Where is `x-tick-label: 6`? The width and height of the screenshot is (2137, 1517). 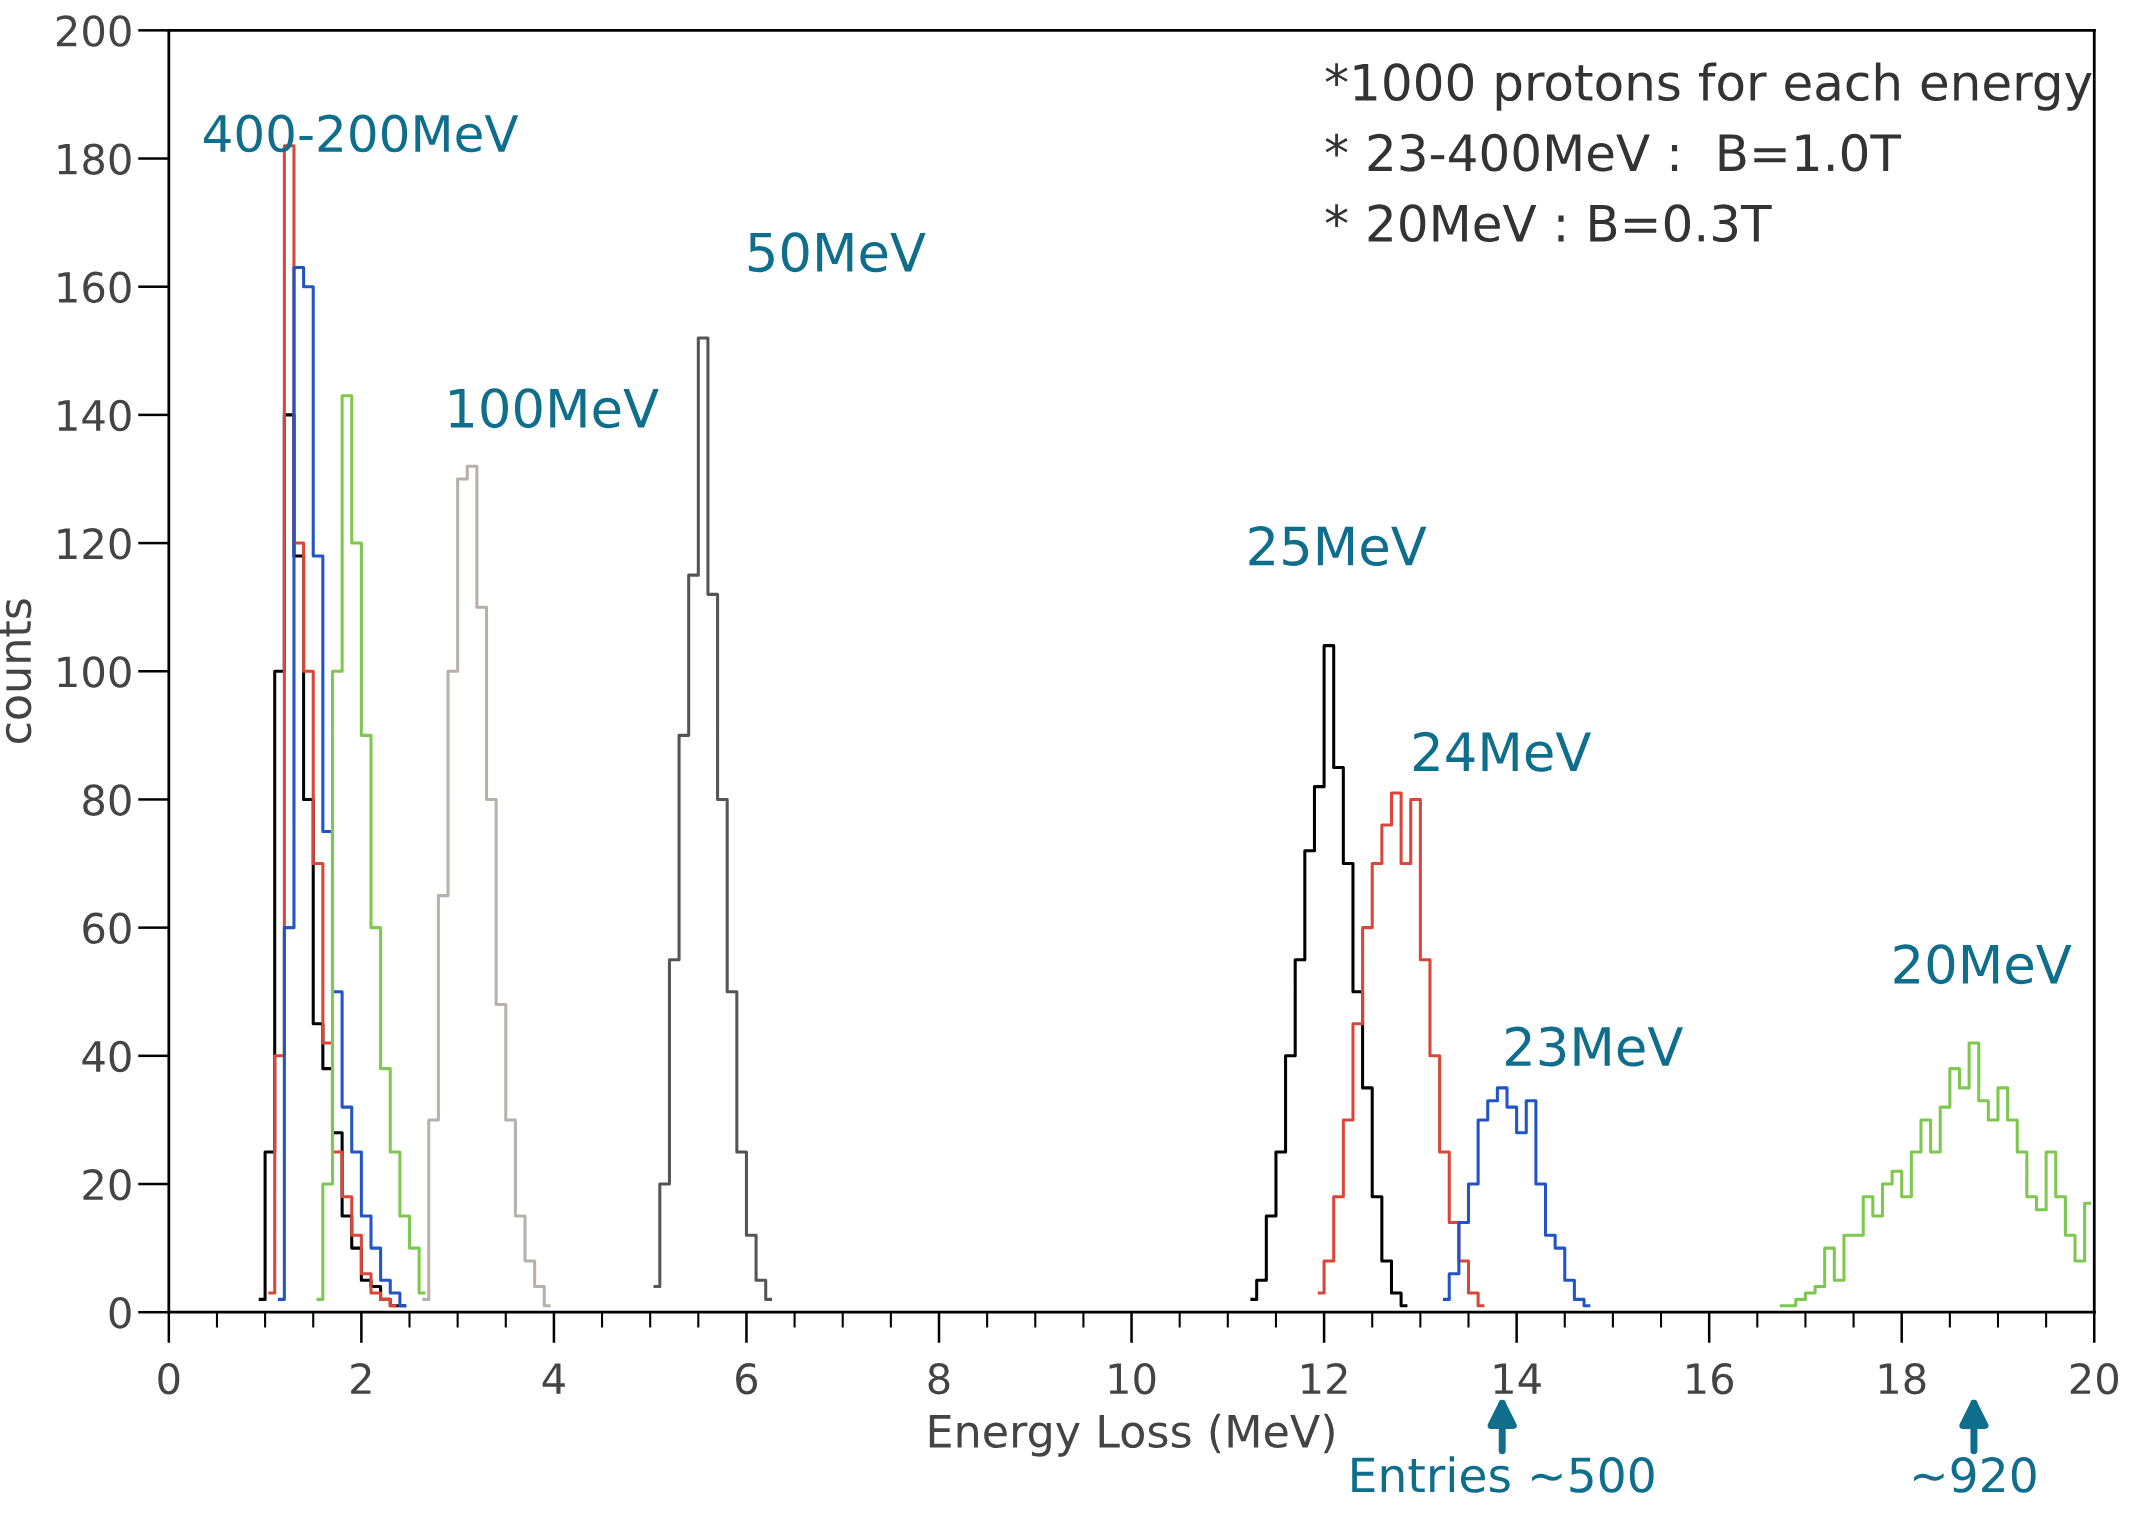 x-tick-label: 6 is located at coordinates (747, 1378).